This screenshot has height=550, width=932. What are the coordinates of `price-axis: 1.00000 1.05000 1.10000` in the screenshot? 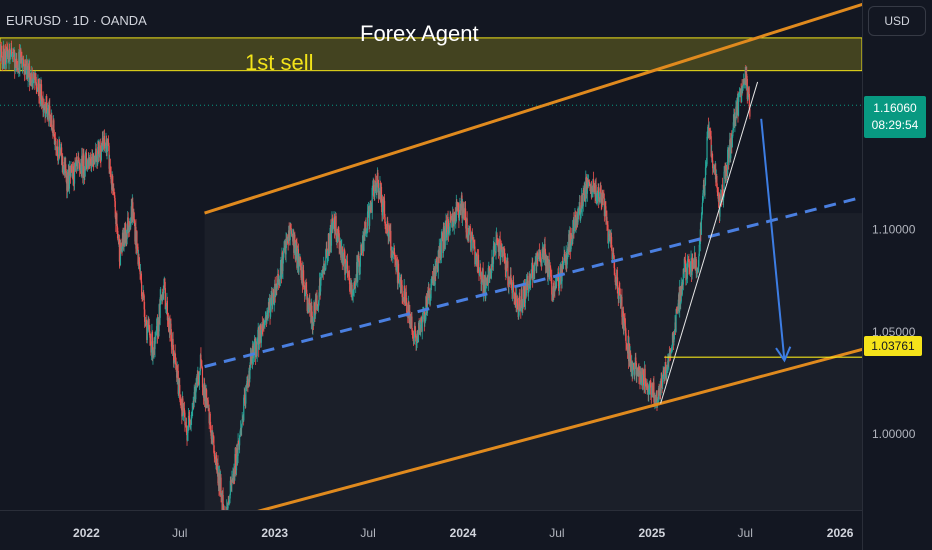 It's located at (897, 275).